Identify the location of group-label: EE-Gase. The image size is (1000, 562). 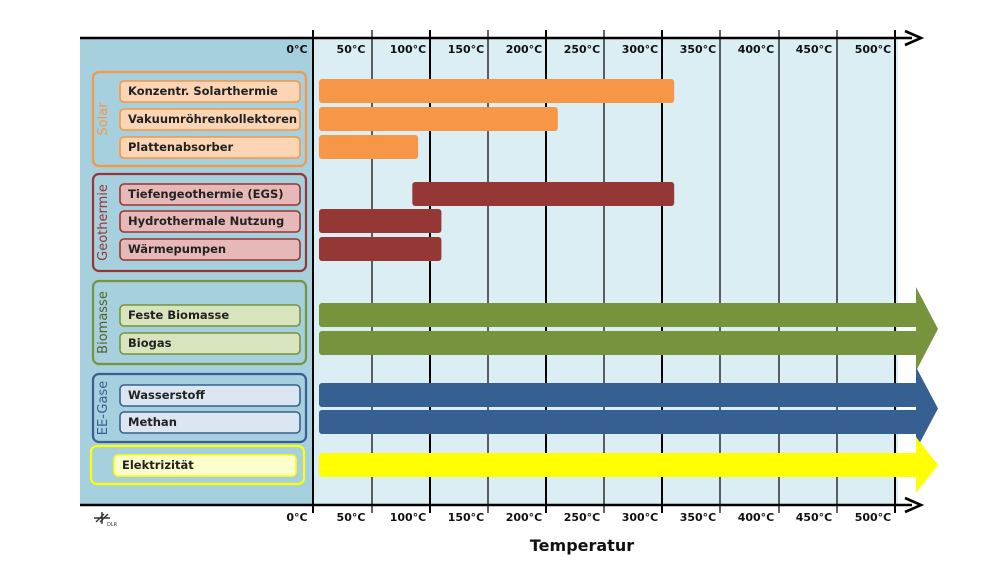
(103, 408).